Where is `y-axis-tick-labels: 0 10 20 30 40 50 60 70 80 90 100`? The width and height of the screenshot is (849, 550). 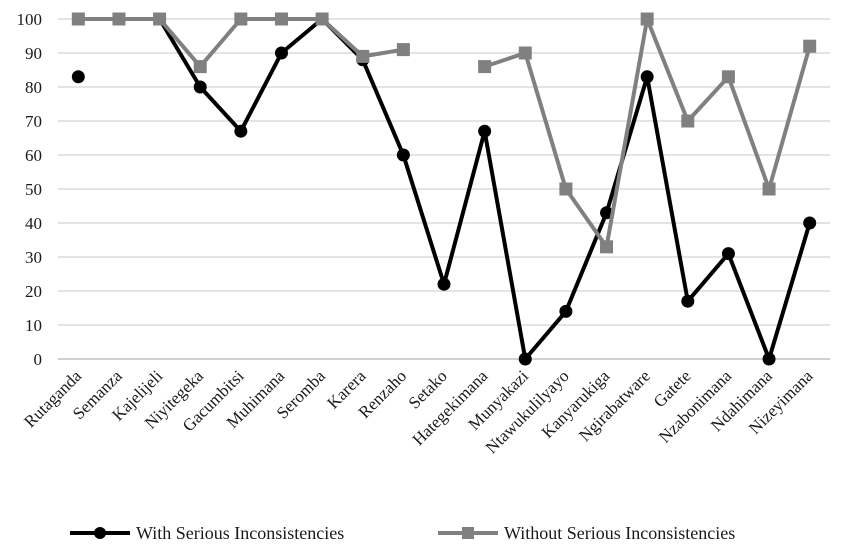
y-axis-tick-labels: 0 10 20 30 40 50 60 70 80 90 100 is located at coordinates (30, 189).